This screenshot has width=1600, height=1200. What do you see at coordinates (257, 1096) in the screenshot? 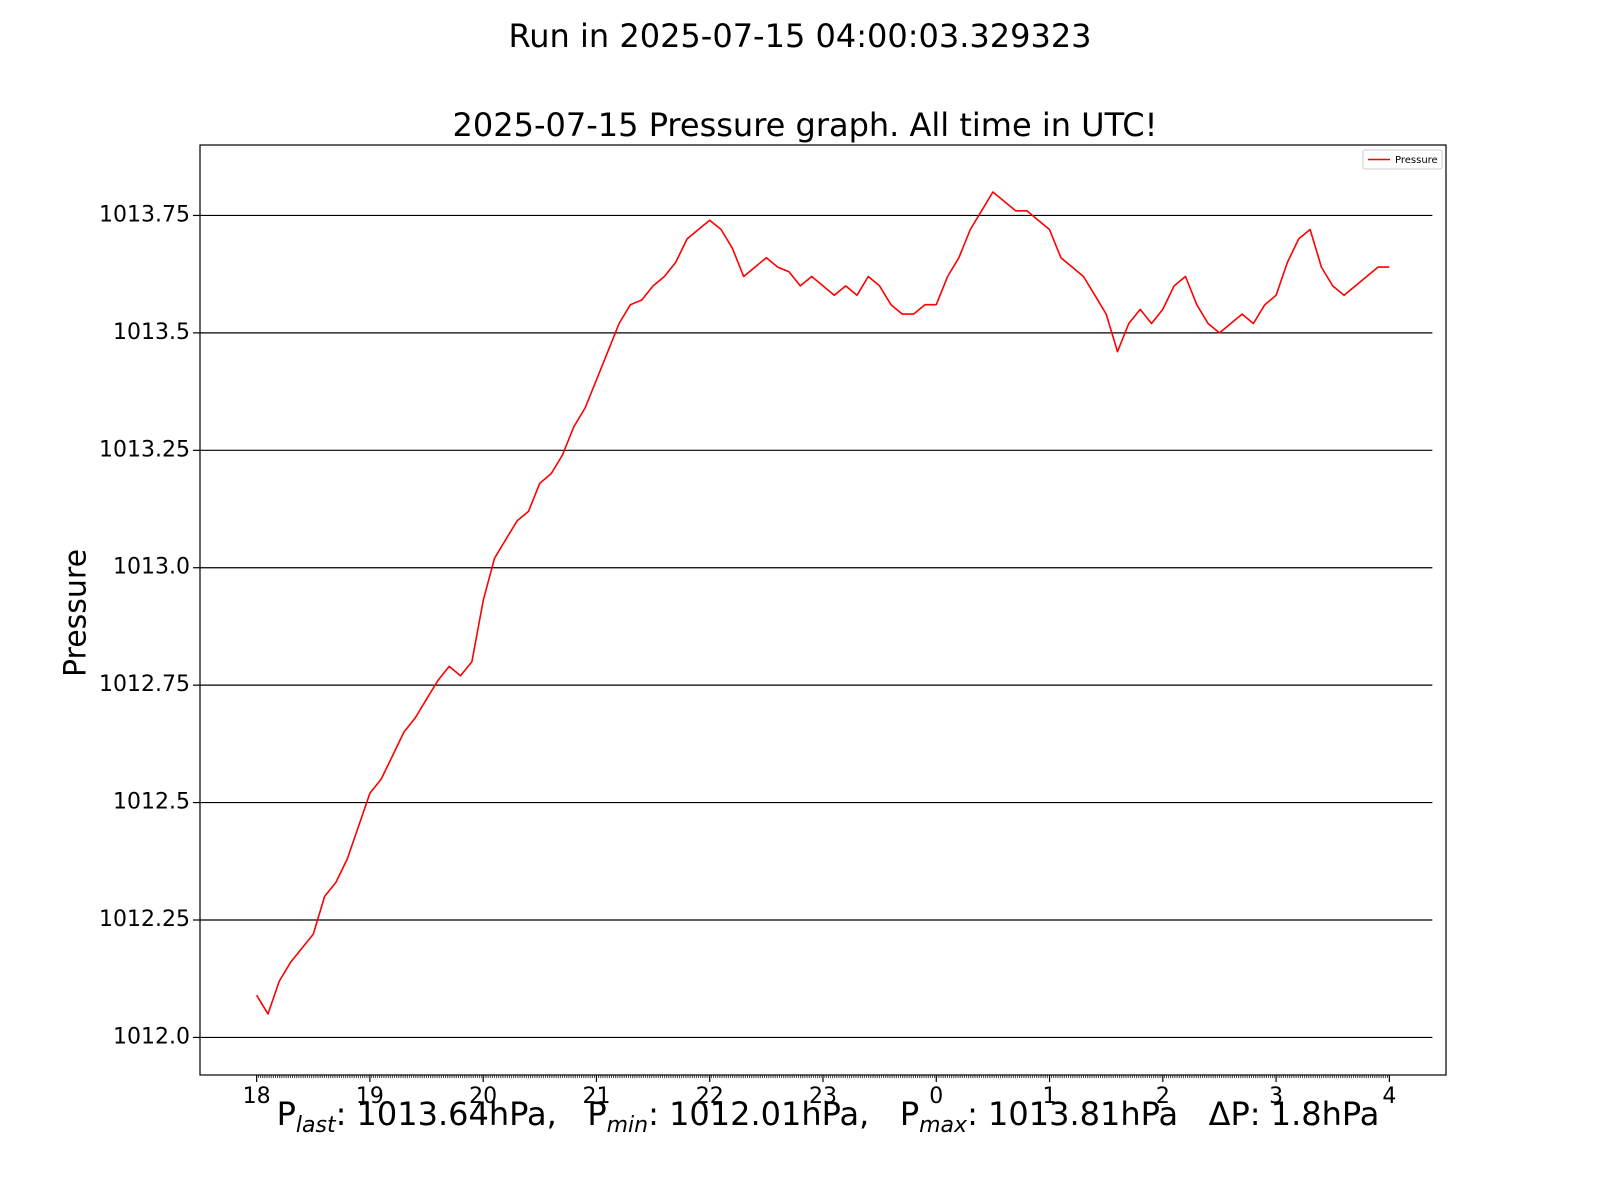
I see `x-tick-label: 18` at bounding box center [257, 1096].